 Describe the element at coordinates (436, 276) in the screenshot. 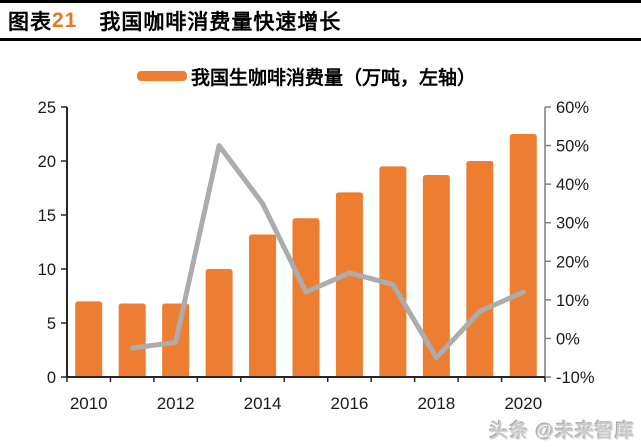

I see `bar-2018` at that location.